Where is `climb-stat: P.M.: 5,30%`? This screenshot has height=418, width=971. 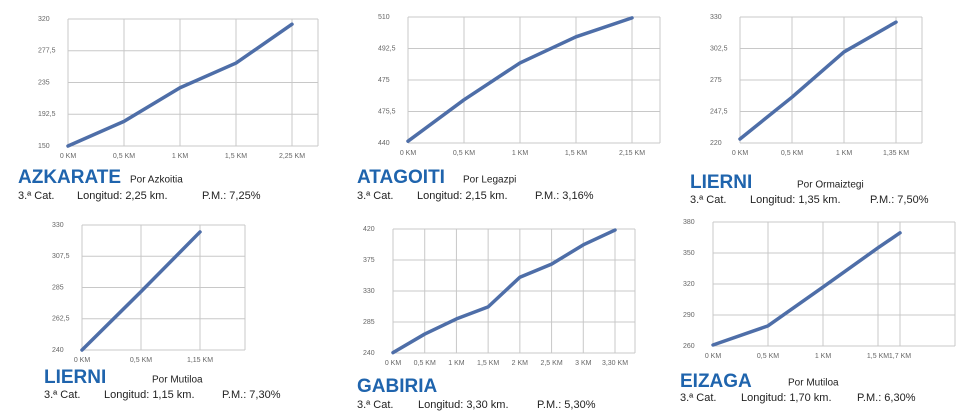 climb-stat: P.M.: 5,30% is located at coordinates (566, 405).